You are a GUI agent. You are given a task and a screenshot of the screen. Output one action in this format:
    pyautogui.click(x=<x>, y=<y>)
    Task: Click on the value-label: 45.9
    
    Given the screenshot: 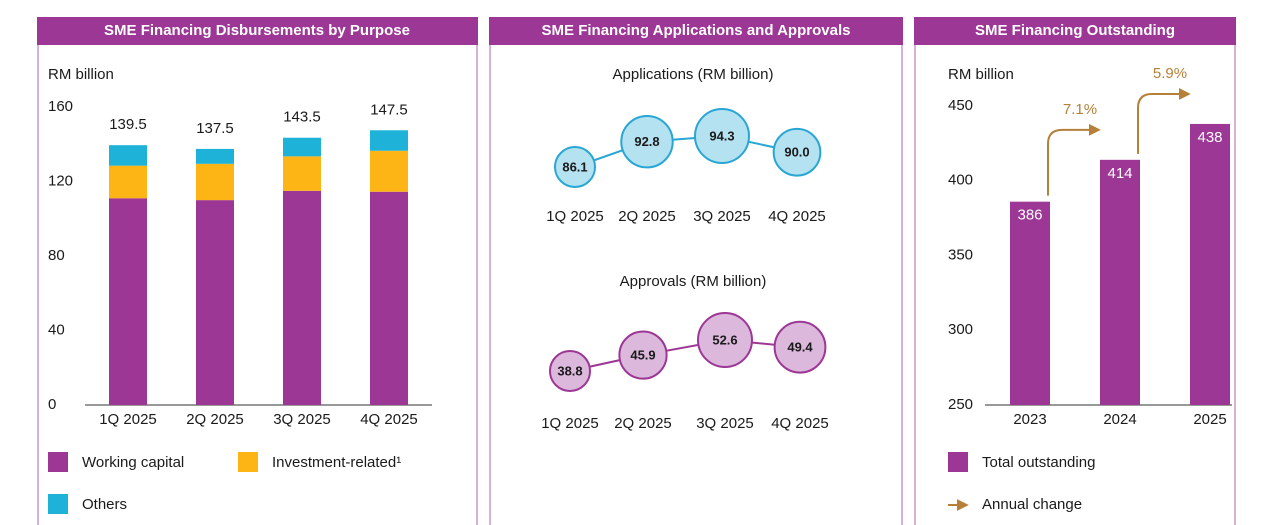 What is the action you would take?
    pyautogui.click(x=642, y=354)
    